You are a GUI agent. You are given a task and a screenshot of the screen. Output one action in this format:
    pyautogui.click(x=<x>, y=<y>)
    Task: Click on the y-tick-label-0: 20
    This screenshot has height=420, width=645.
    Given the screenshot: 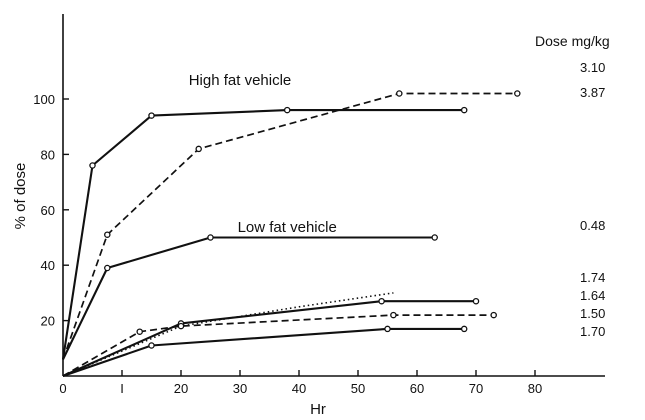 What is the action you would take?
    pyautogui.click(x=48, y=321)
    